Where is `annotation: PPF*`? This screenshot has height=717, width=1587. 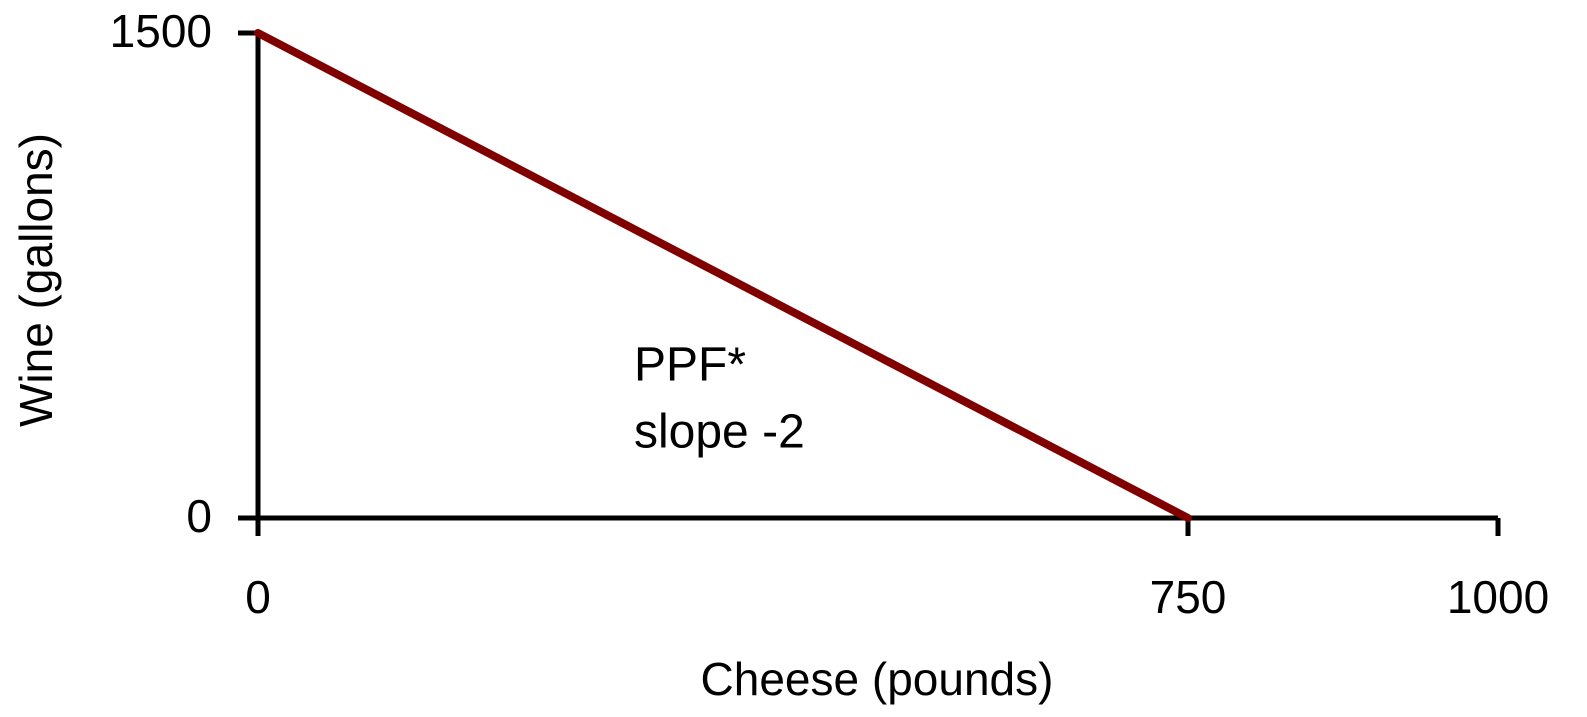 annotation: PPF* is located at coordinates (690, 365).